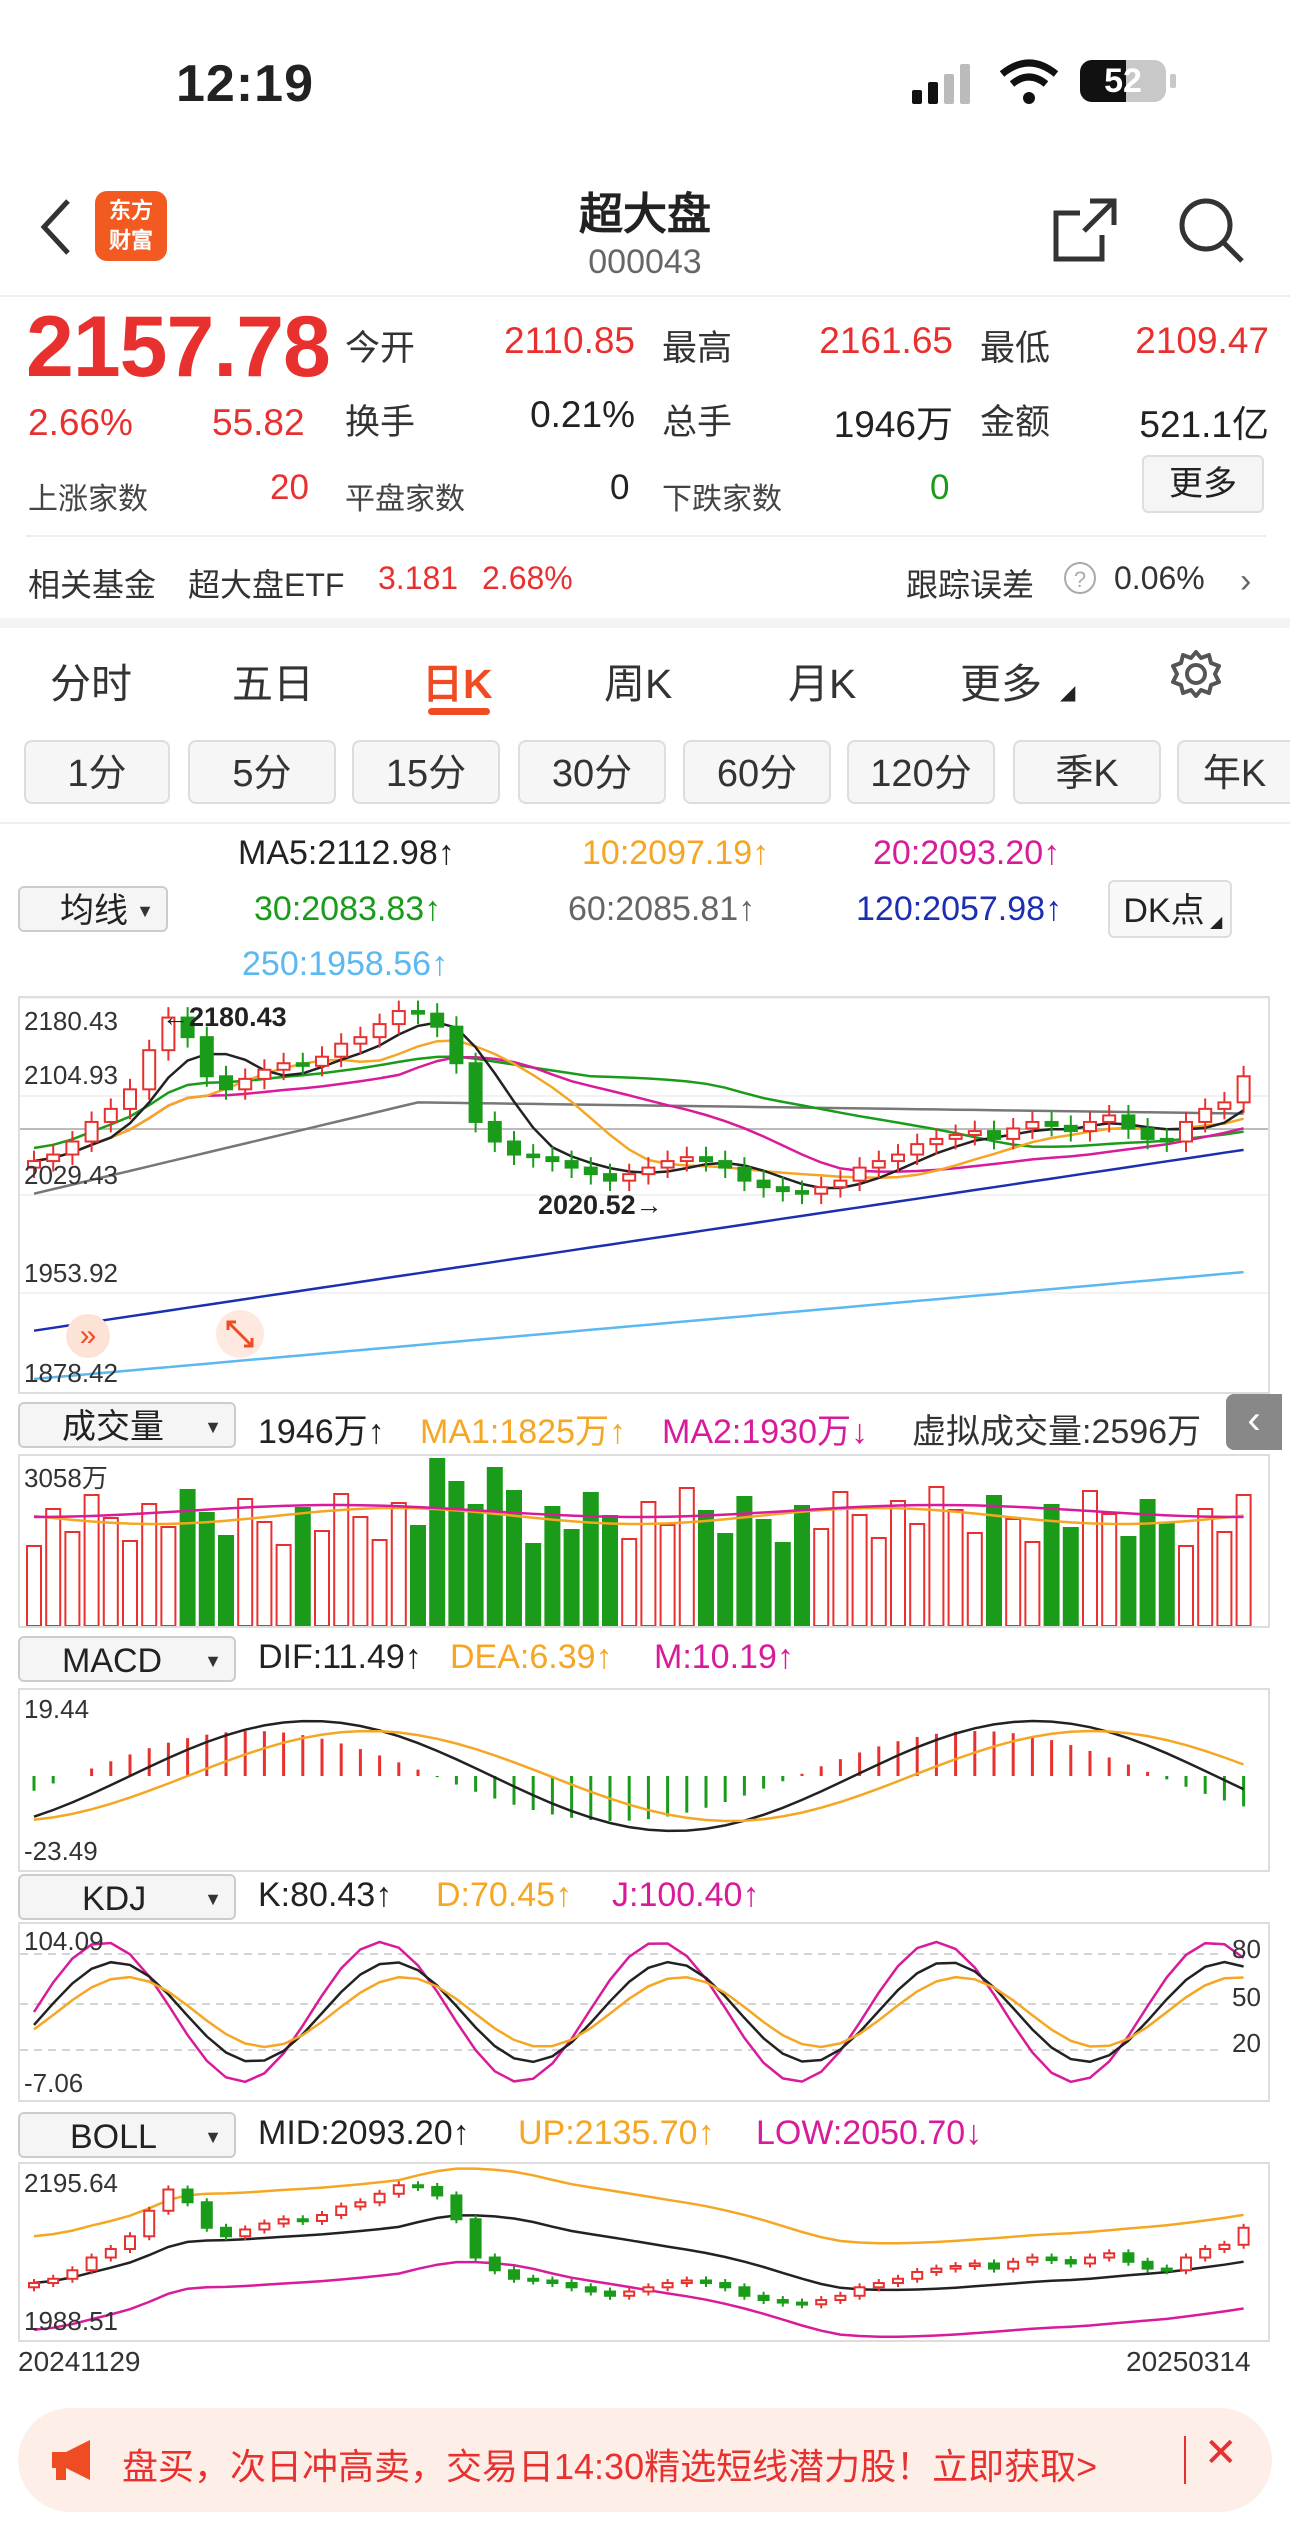  Describe the element at coordinates (822, 684) in the screenshot. I see `tab-monthly-k: 月K` at that location.